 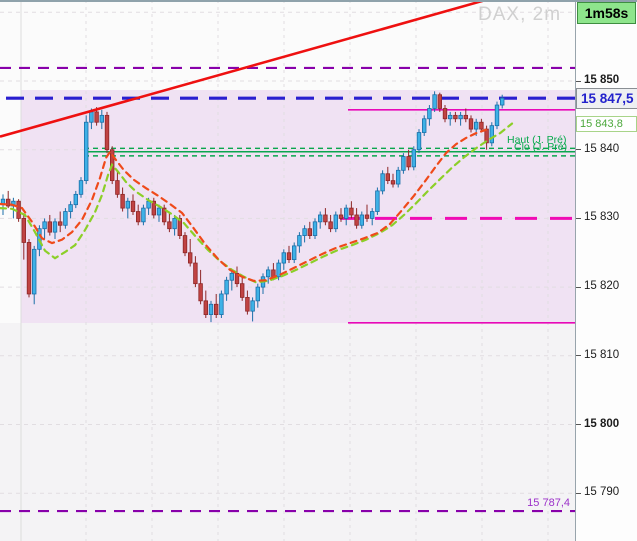 What do you see at coordinates (606, 13) in the screenshot?
I see `candle-countdown-timer: 1m58s` at bounding box center [606, 13].